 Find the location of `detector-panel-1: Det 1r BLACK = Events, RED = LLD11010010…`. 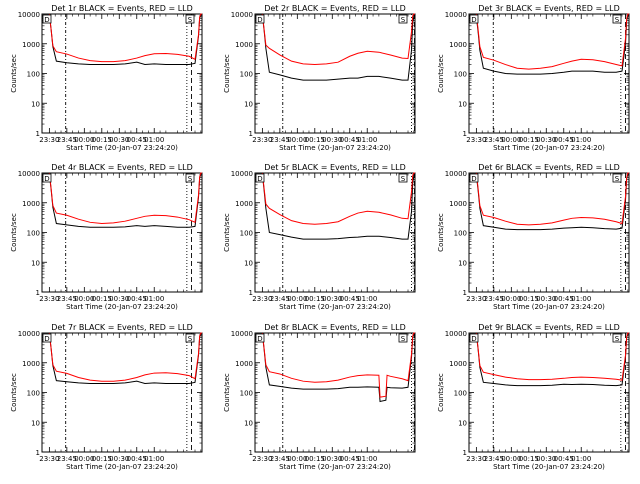

detector-panel-1: Det 1r BLACK = Events, RED = LLD11010010… is located at coordinates (106, 78).